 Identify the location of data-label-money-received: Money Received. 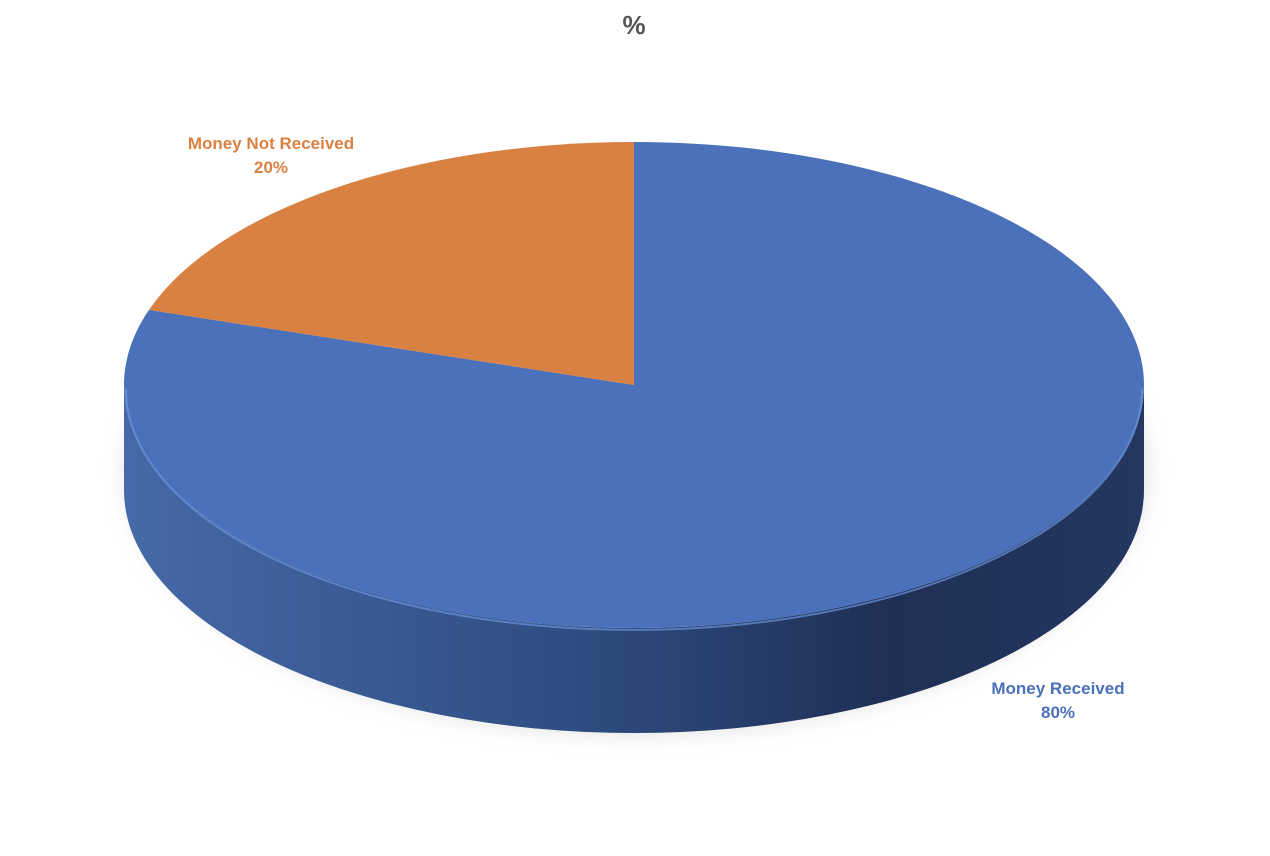
(1057, 688).